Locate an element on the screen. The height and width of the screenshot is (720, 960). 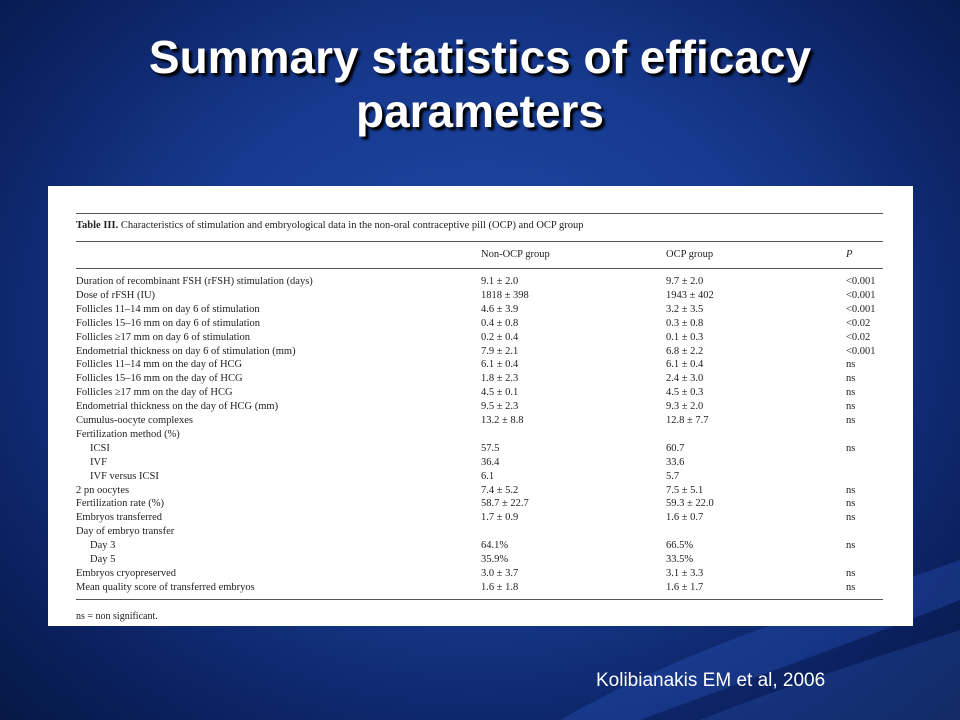
row-label: Follicles 11–14 mm on the day of HCG is located at coordinates (159, 365).